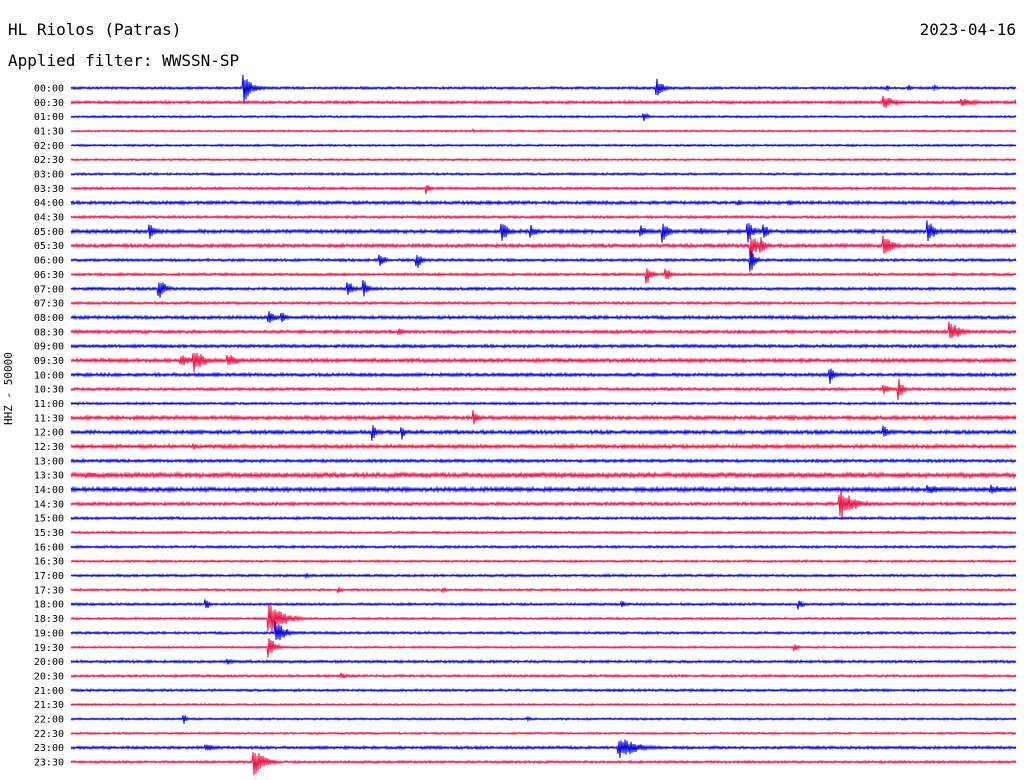 This screenshot has width=1024, height=780. I want to click on row-time-label: 08:00, so click(49, 318).